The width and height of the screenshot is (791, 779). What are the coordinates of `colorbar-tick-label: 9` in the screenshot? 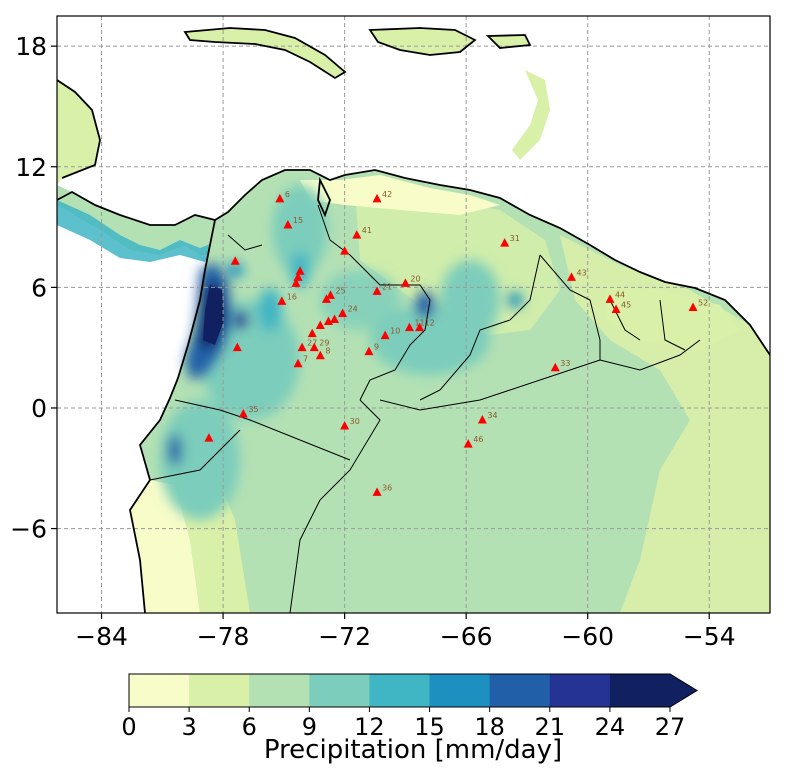 It's located at (309, 727).